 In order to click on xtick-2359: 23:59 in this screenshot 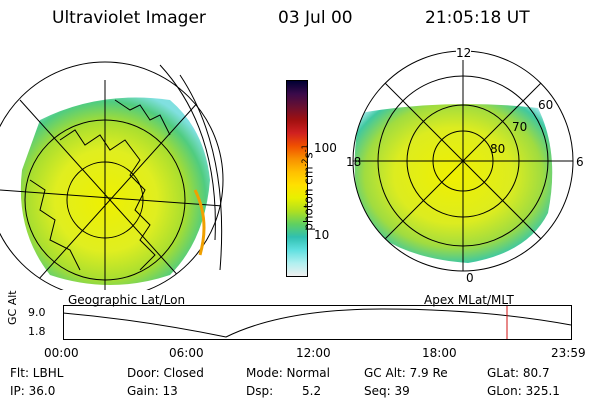, I will do `click(568, 353)`.